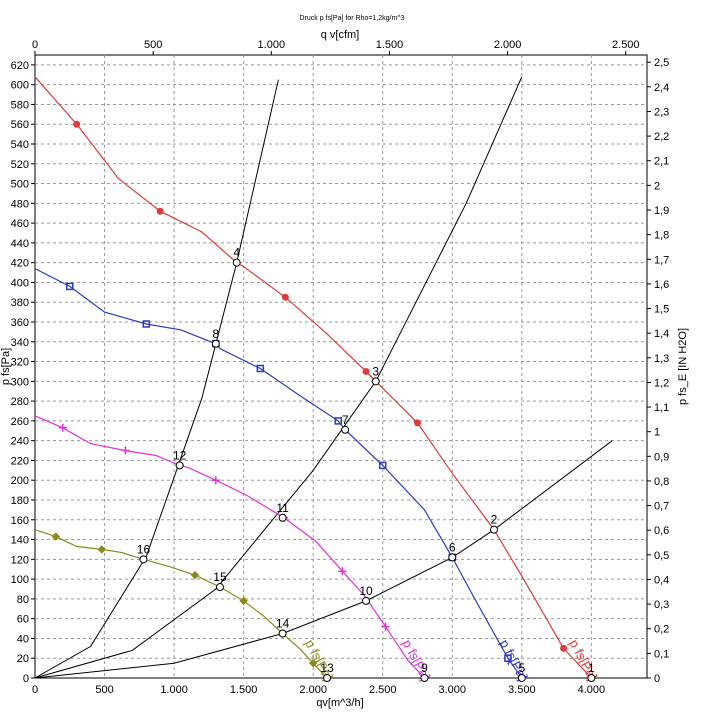 The image size is (704, 719). Describe the element at coordinates (153, 45) in the screenshot. I see `x-top-tick-label: 500` at that location.